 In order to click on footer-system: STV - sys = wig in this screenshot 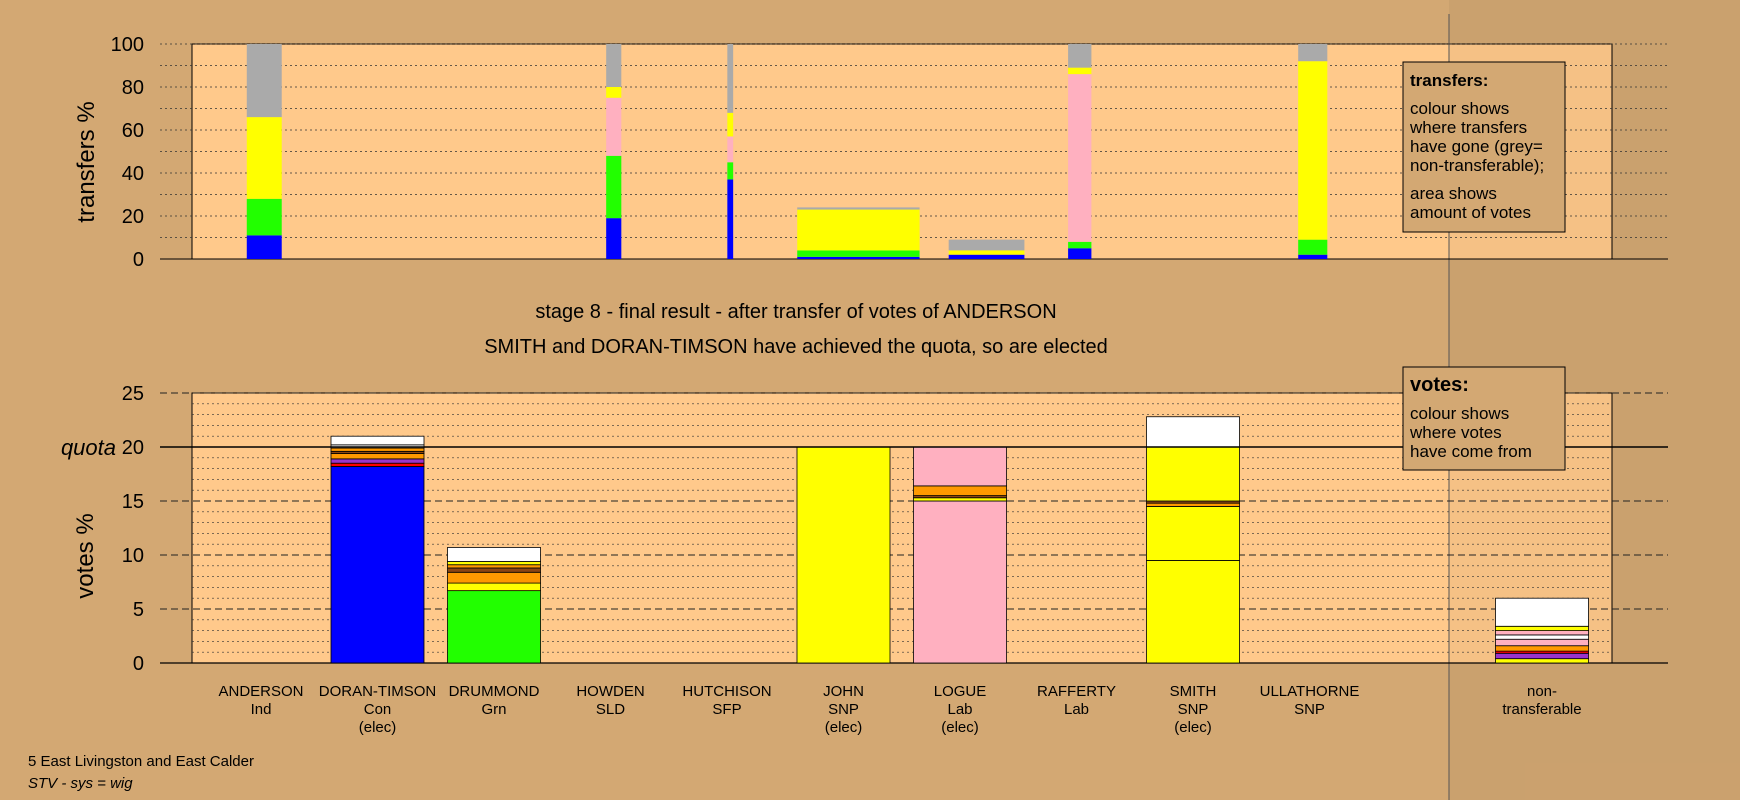, I will do `click(80, 783)`.